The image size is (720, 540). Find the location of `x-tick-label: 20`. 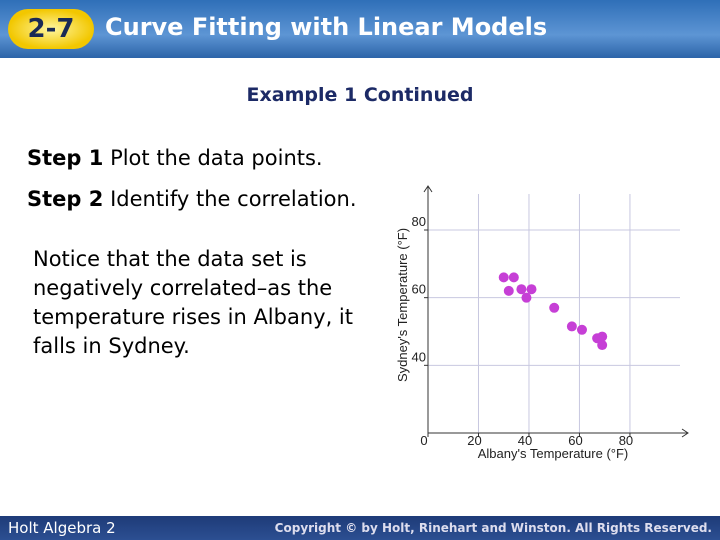

x-tick-label: 20 is located at coordinates (474, 440).